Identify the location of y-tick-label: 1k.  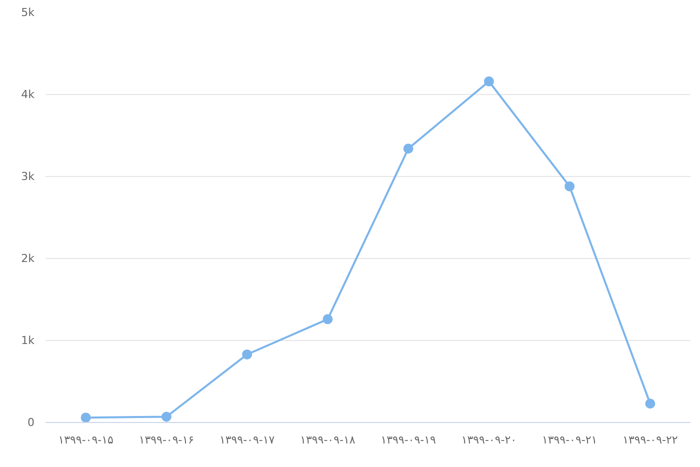
(28, 340).